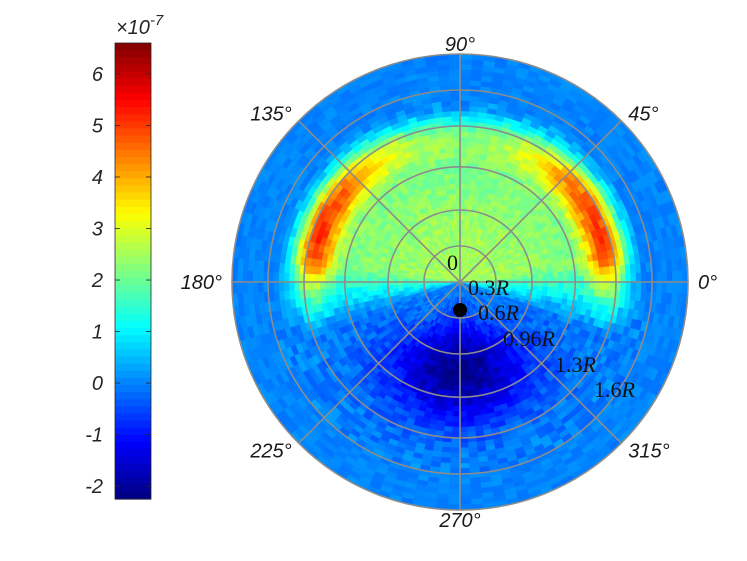 The width and height of the screenshot is (747, 561). I want to click on colorbar-tick-label: 2, so click(97, 281).